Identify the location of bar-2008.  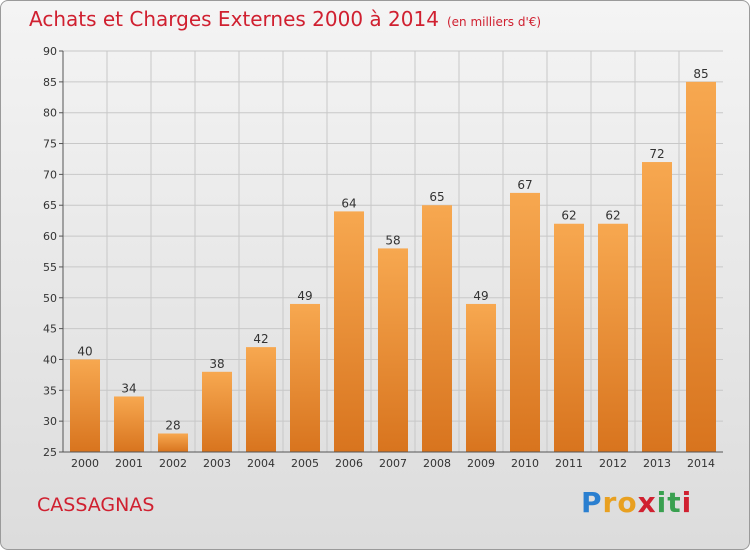
(437, 328).